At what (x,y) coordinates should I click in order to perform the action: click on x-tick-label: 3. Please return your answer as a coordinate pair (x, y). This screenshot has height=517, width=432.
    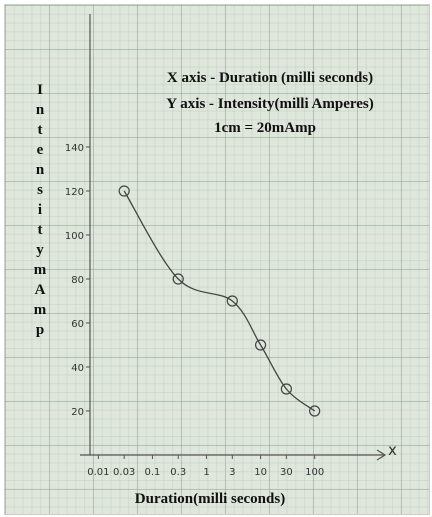
    Looking at the image, I should click on (232, 472).